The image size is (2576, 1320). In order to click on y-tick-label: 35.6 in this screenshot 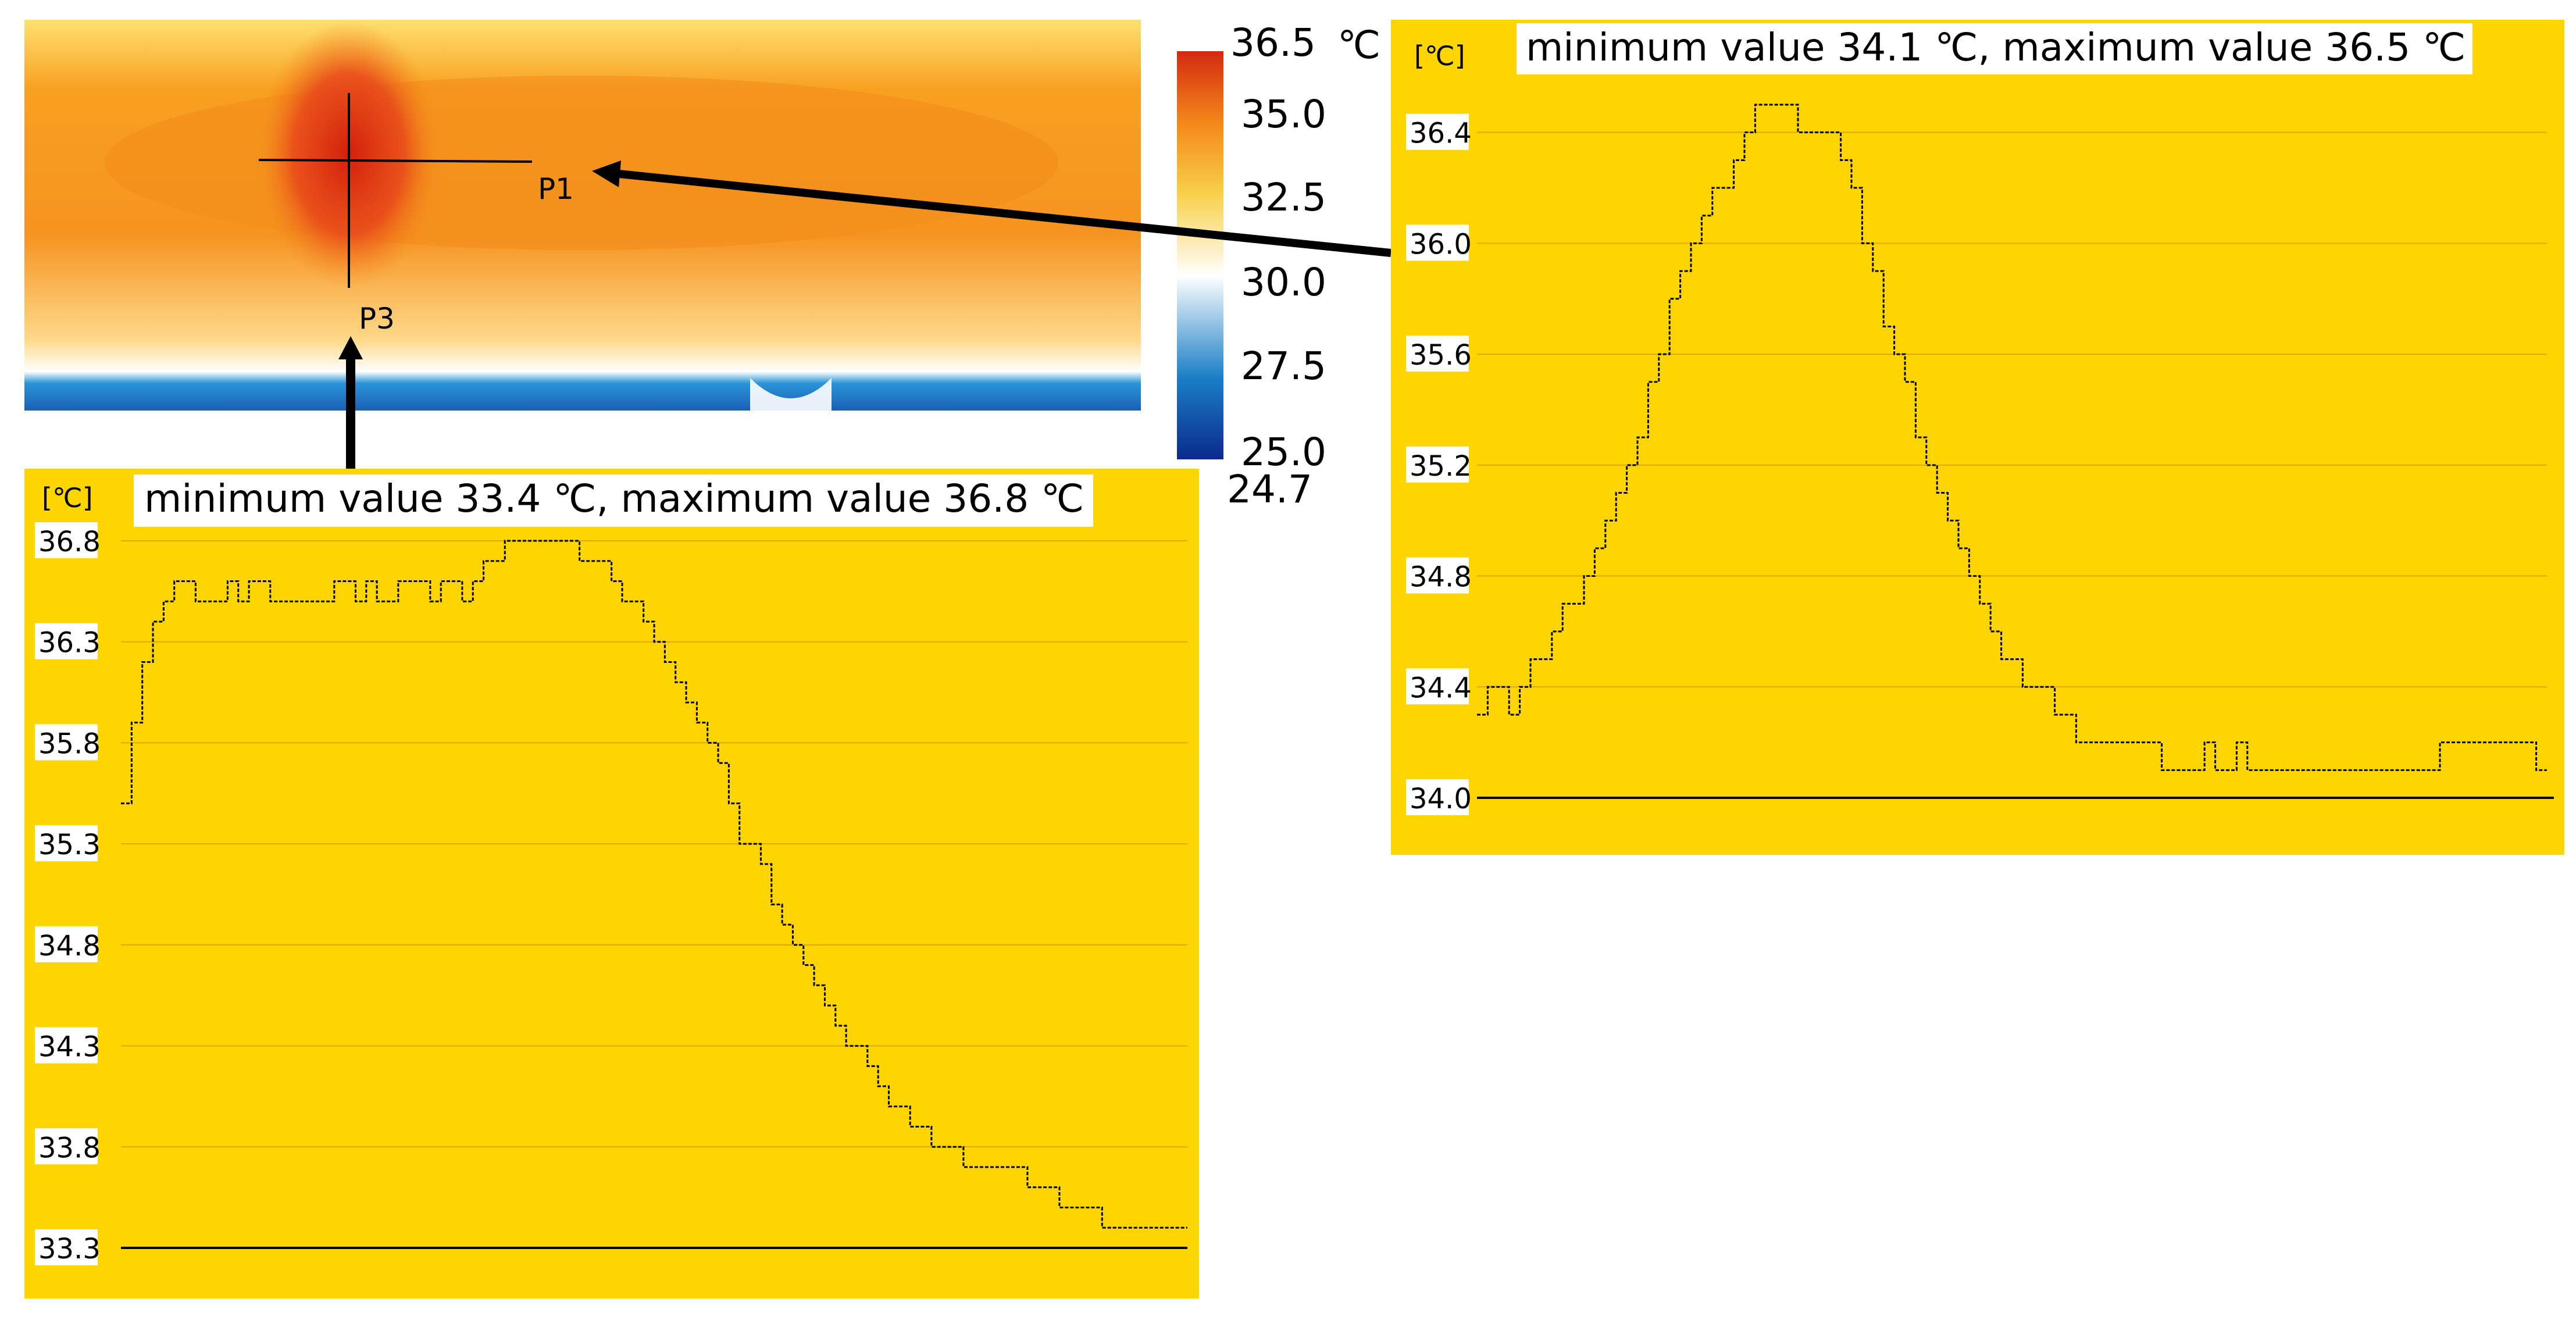, I will do `click(1441, 355)`.